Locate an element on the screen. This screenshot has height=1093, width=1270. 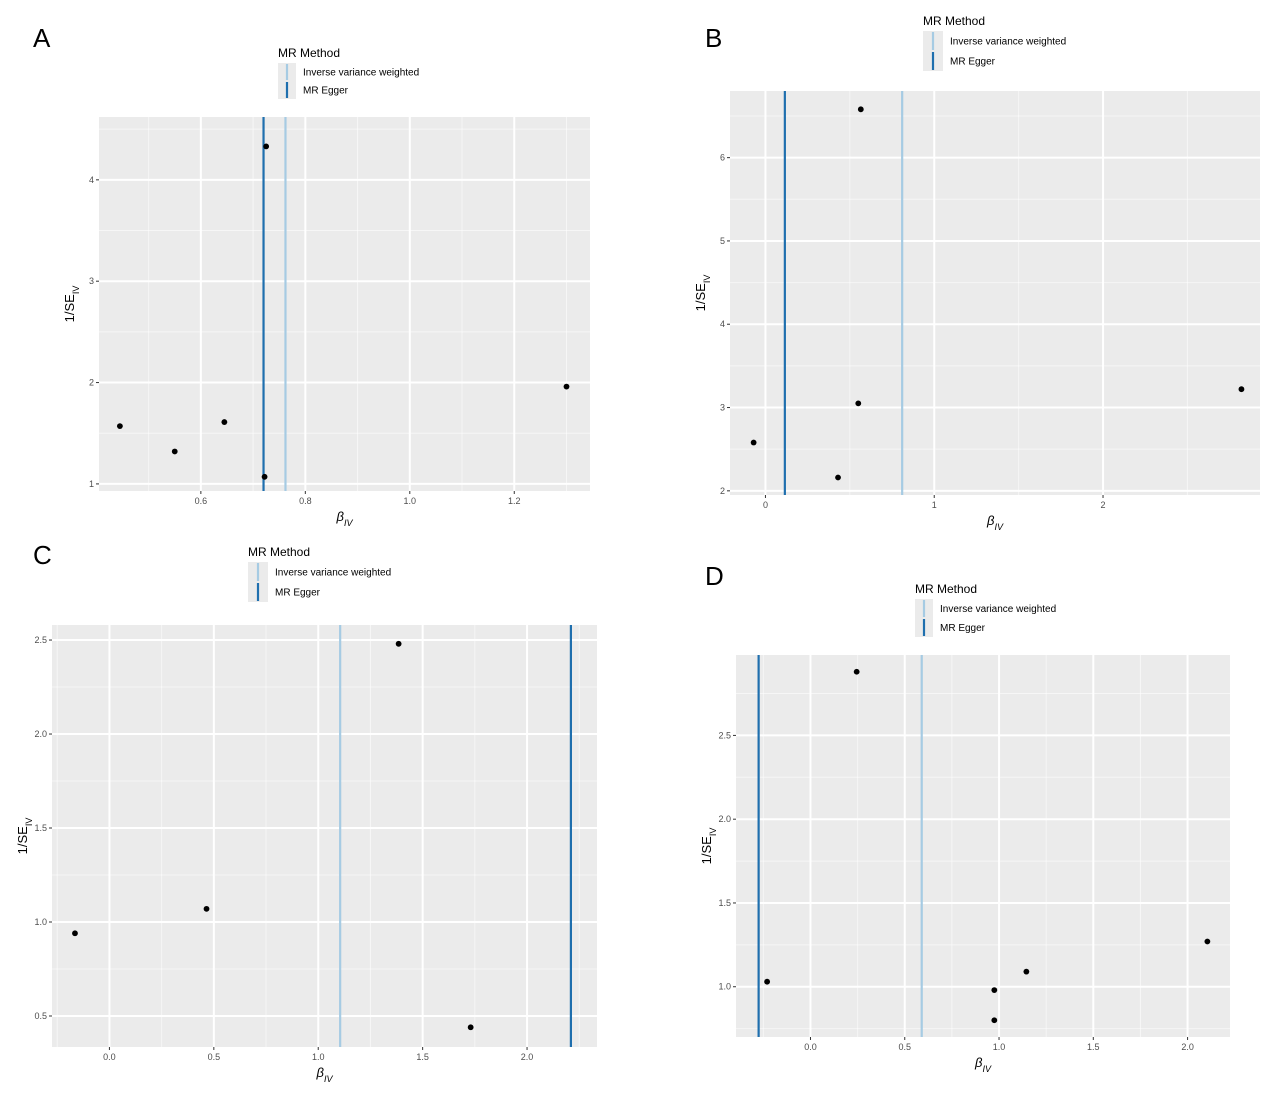
x-tick-label: 0.6 is located at coordinates (201, 501).